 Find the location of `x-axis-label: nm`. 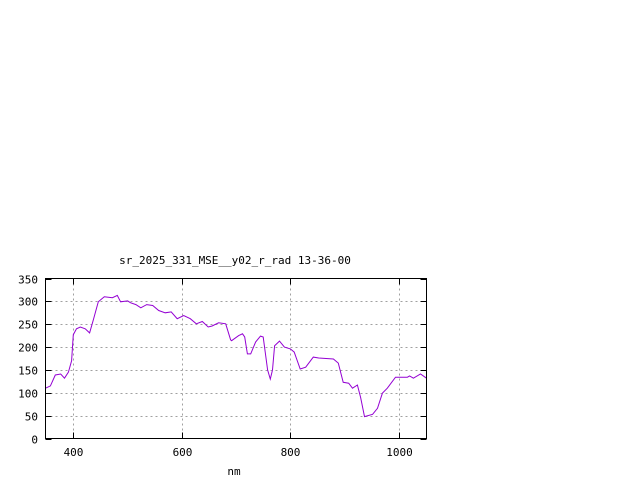

x-axis-label: nm is located at coordinates (234, 471).